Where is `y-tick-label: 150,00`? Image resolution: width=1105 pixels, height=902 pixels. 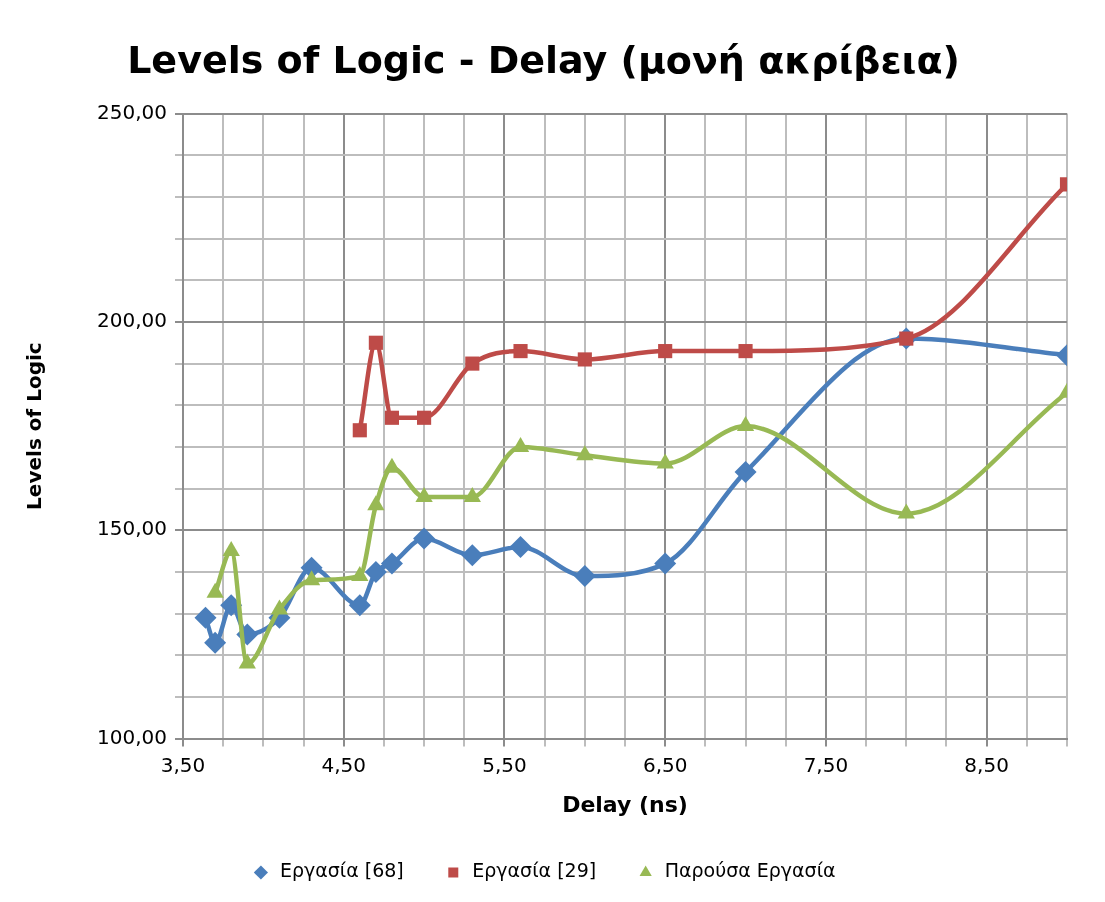 y-tick-label: 150,00 is located at coordinates (132, 528).